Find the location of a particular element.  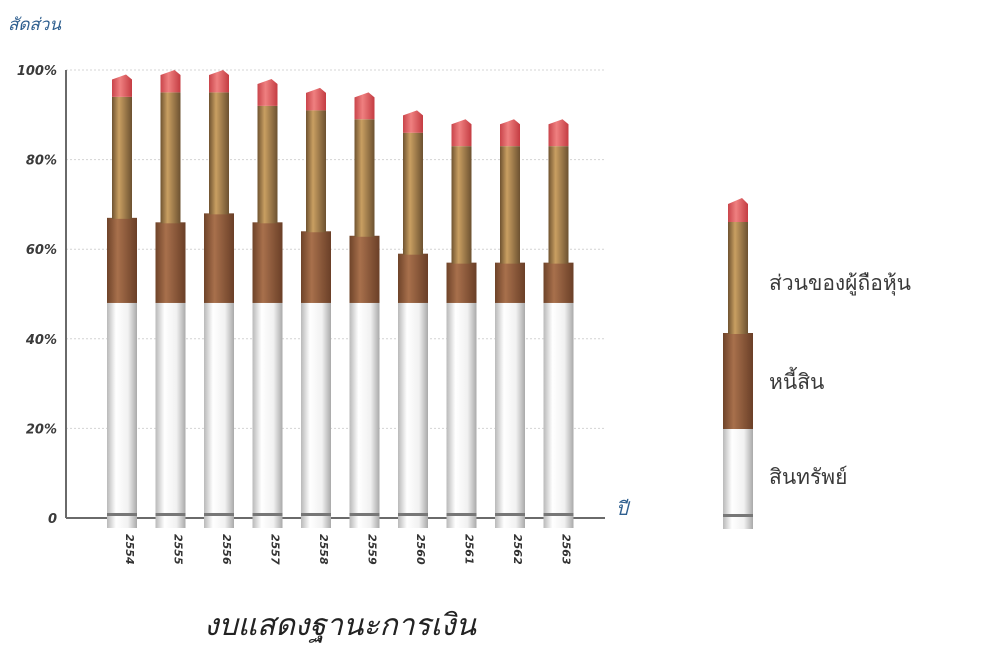

x-tick-label: 2562 is located at coordinates (517, 549).